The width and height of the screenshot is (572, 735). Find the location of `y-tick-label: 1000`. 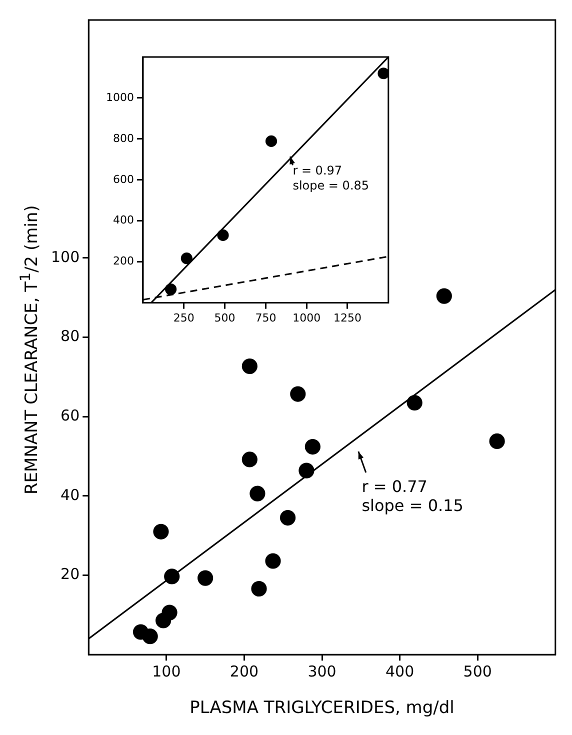

y-tick-label: 1000 is located at coordinates (120, 97).